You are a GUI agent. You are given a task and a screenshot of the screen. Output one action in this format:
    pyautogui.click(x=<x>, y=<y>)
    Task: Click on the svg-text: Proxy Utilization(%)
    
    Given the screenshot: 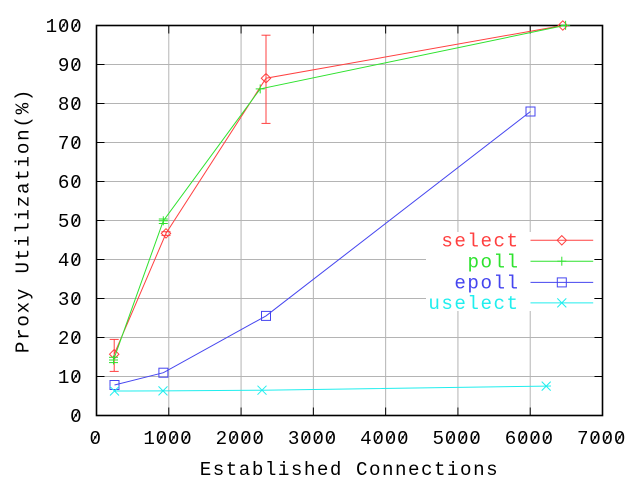 What is the action you would take?
    pyautogui.click(x=23, y=220)
    